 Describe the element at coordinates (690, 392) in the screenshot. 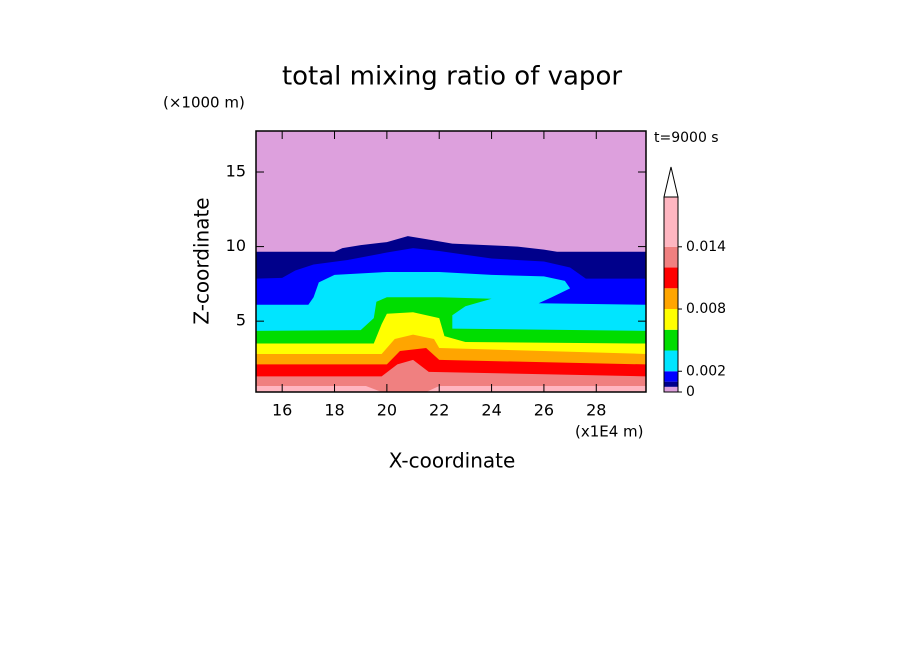

I see `colorbar-tick-label: 0` at that location.